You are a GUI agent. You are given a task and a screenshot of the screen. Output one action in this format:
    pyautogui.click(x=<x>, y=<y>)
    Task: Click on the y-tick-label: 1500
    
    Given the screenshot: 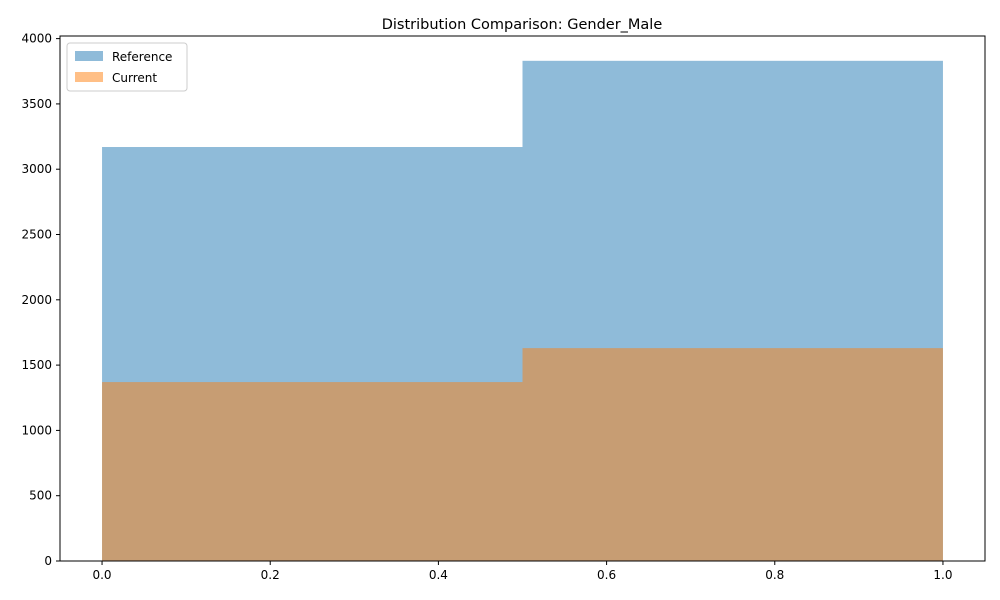 What is the action you would take?
    pyautogui.click(x=36, y=365)
    